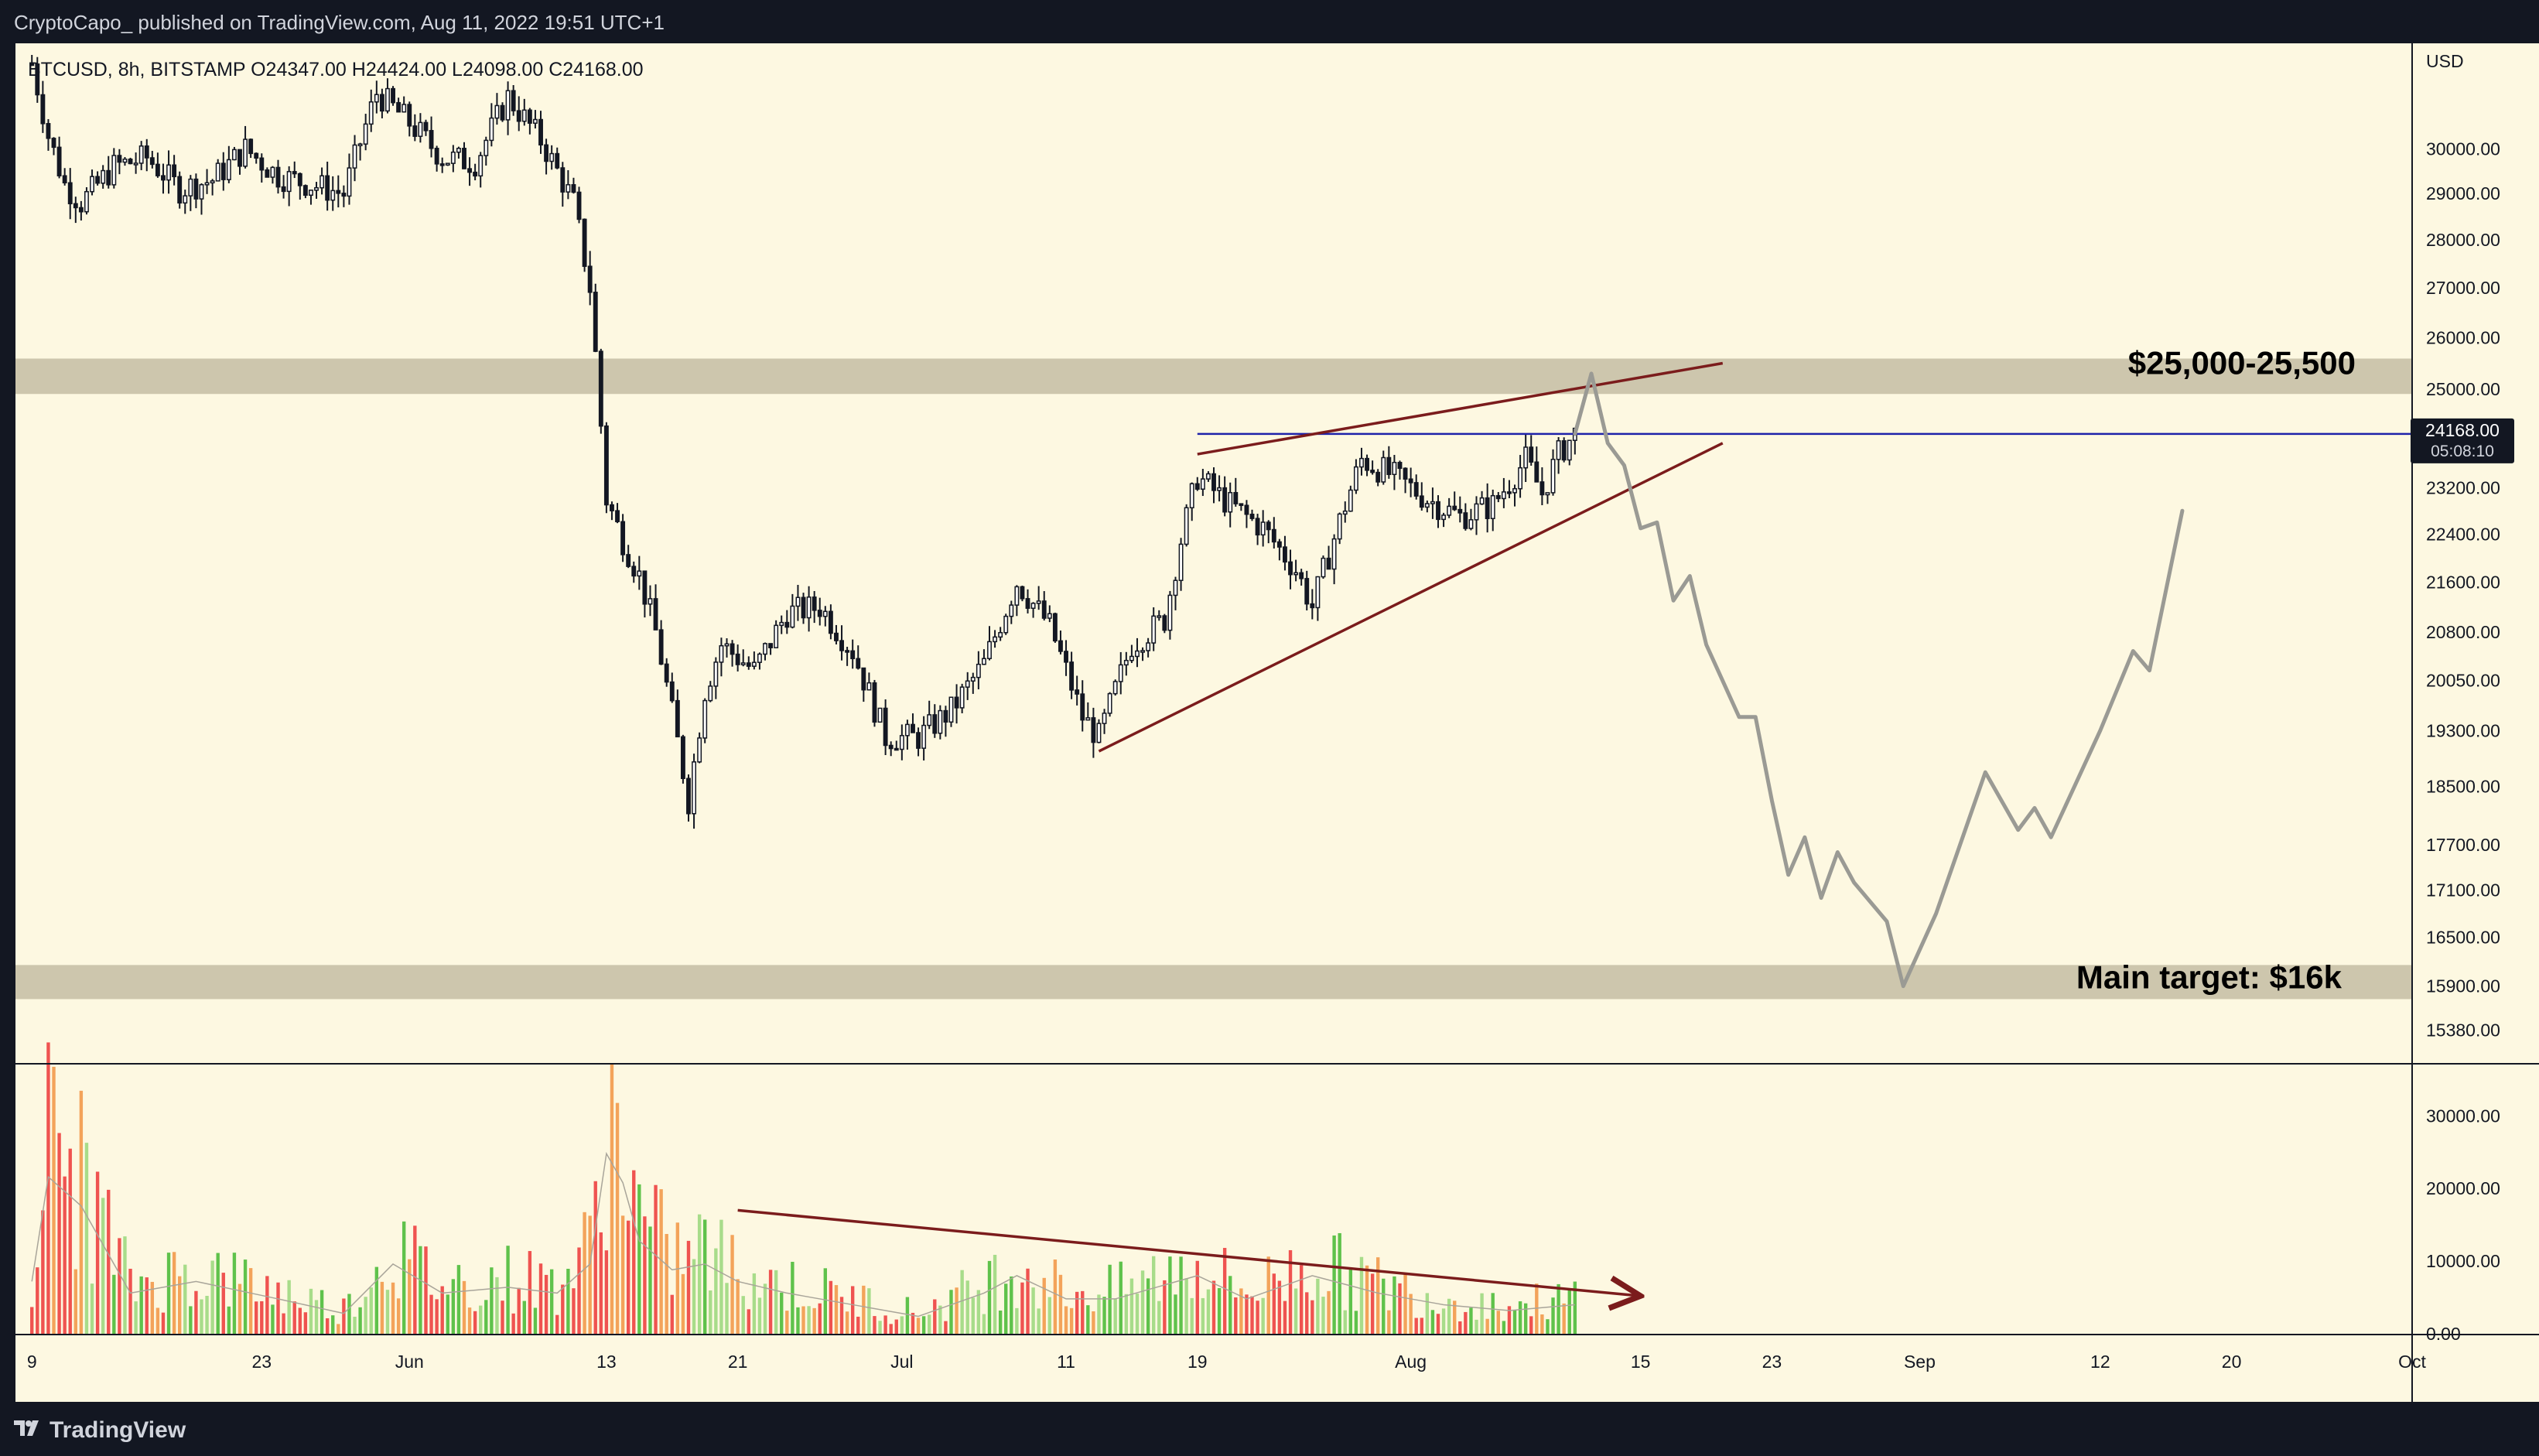 The image size is (2539, 1456). What do you see at coordinates (2443, 1334) in the screenshot?
I see `volume-tick-label: 0.00` at bounding box center [2443, 1334].